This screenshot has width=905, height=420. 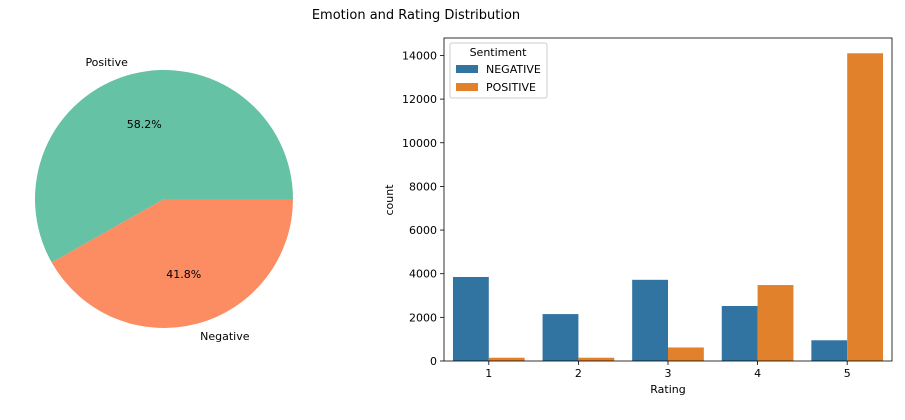 I want to click on y-tick-label: 0, so click(x=433, y=361).